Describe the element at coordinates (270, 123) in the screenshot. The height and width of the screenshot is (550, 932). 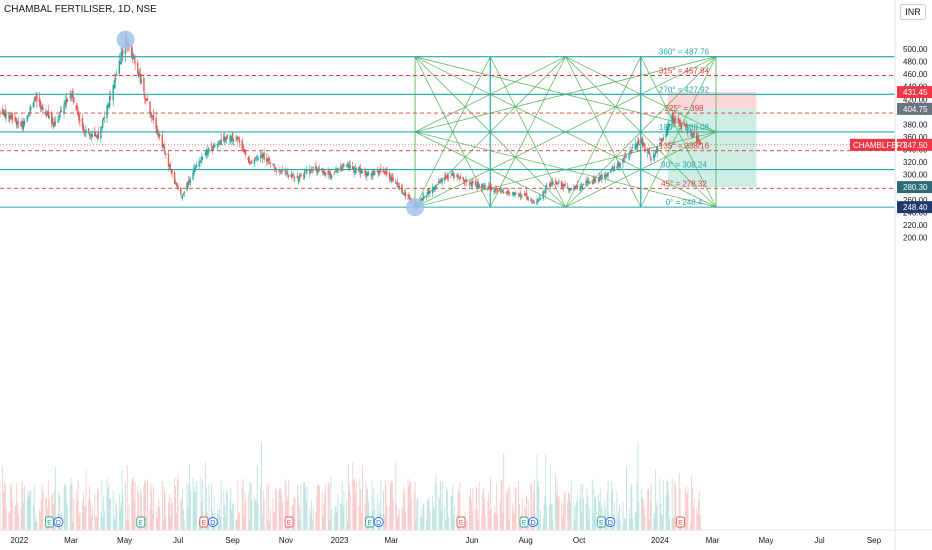
I see `highlight-markers` at that location.